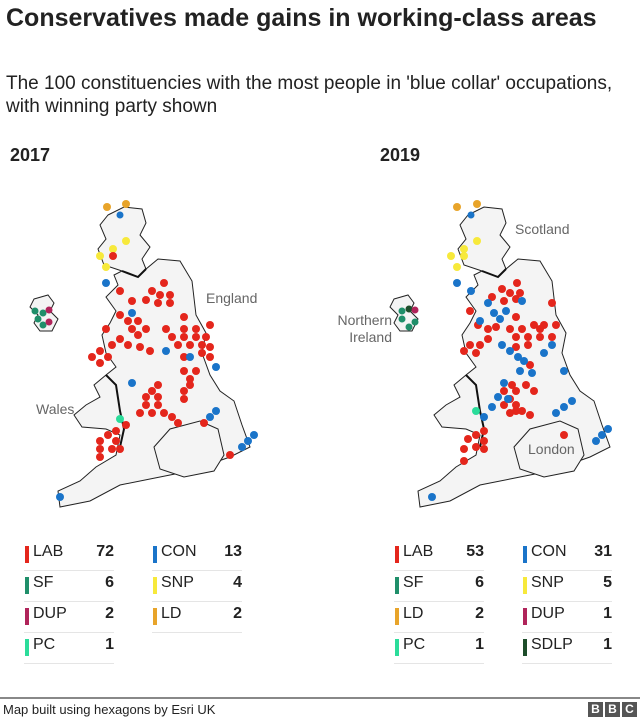 The image size is (640, 722). I want to click on legend-column: LAB 72 SF 6 DUP 2 PC 1, so click(69, 602).